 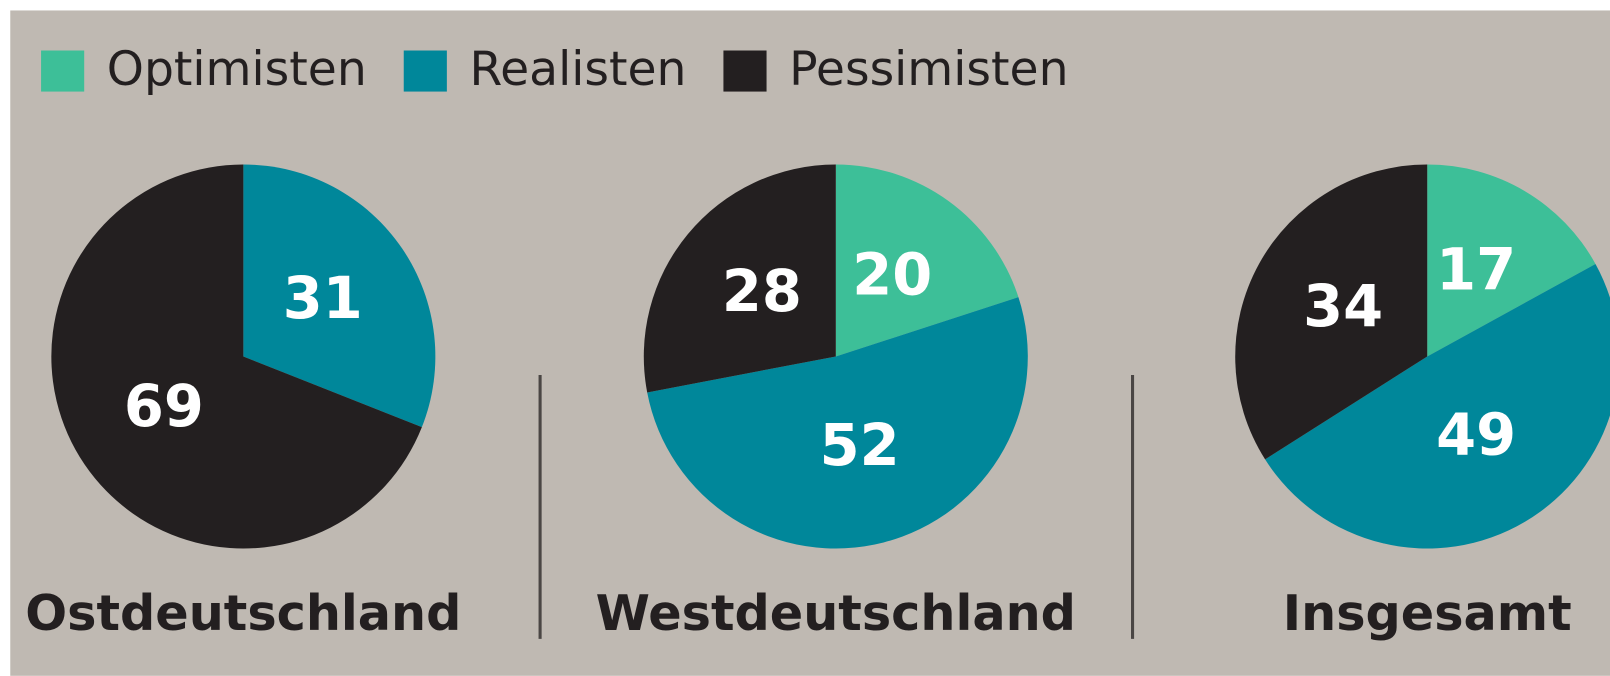 What do you see at coordinates (928, 69) in the screenshot?
I see `legend-label: Pessimisten` at bounding box center [928, 69].